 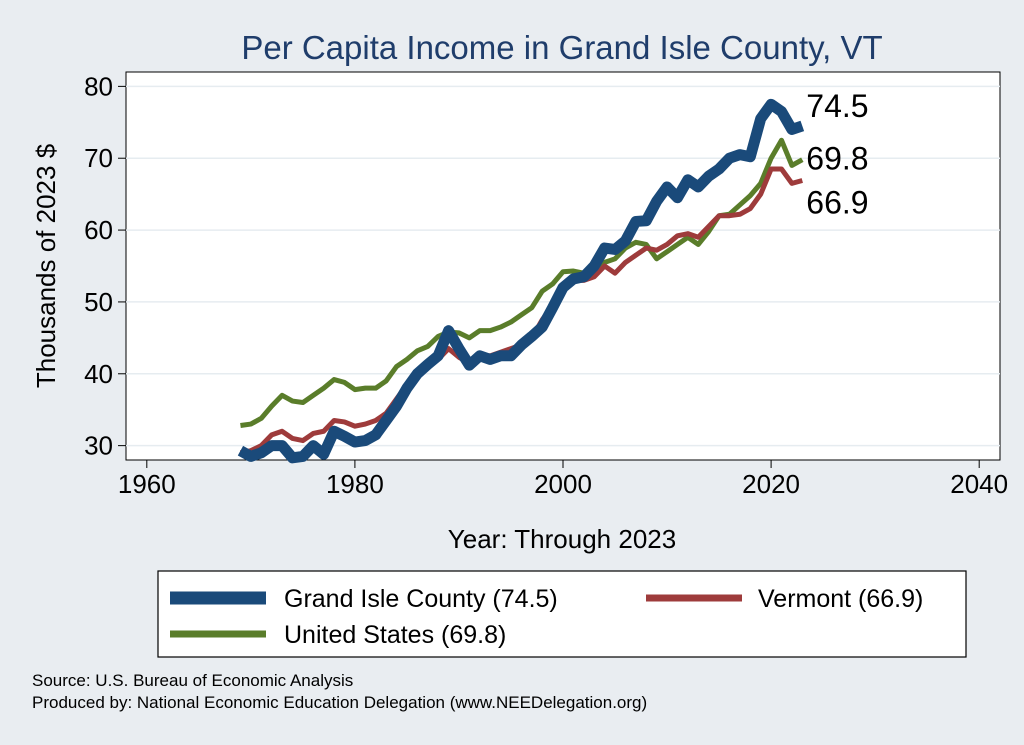 What do you see at coordinates (837, 159) in the screenshot?
I see `end-label-united-states: 69.8` at bounding box center [837, 159].